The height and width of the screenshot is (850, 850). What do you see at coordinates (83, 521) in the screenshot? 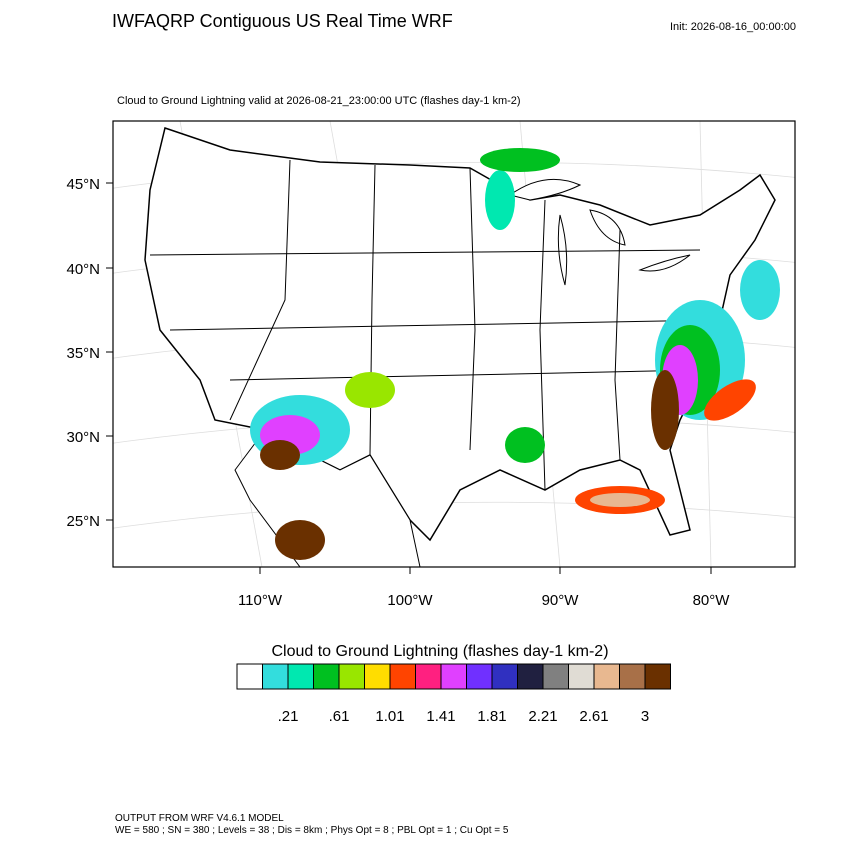
I see `lat-label: 25°N` at bounding box center [83, 521].